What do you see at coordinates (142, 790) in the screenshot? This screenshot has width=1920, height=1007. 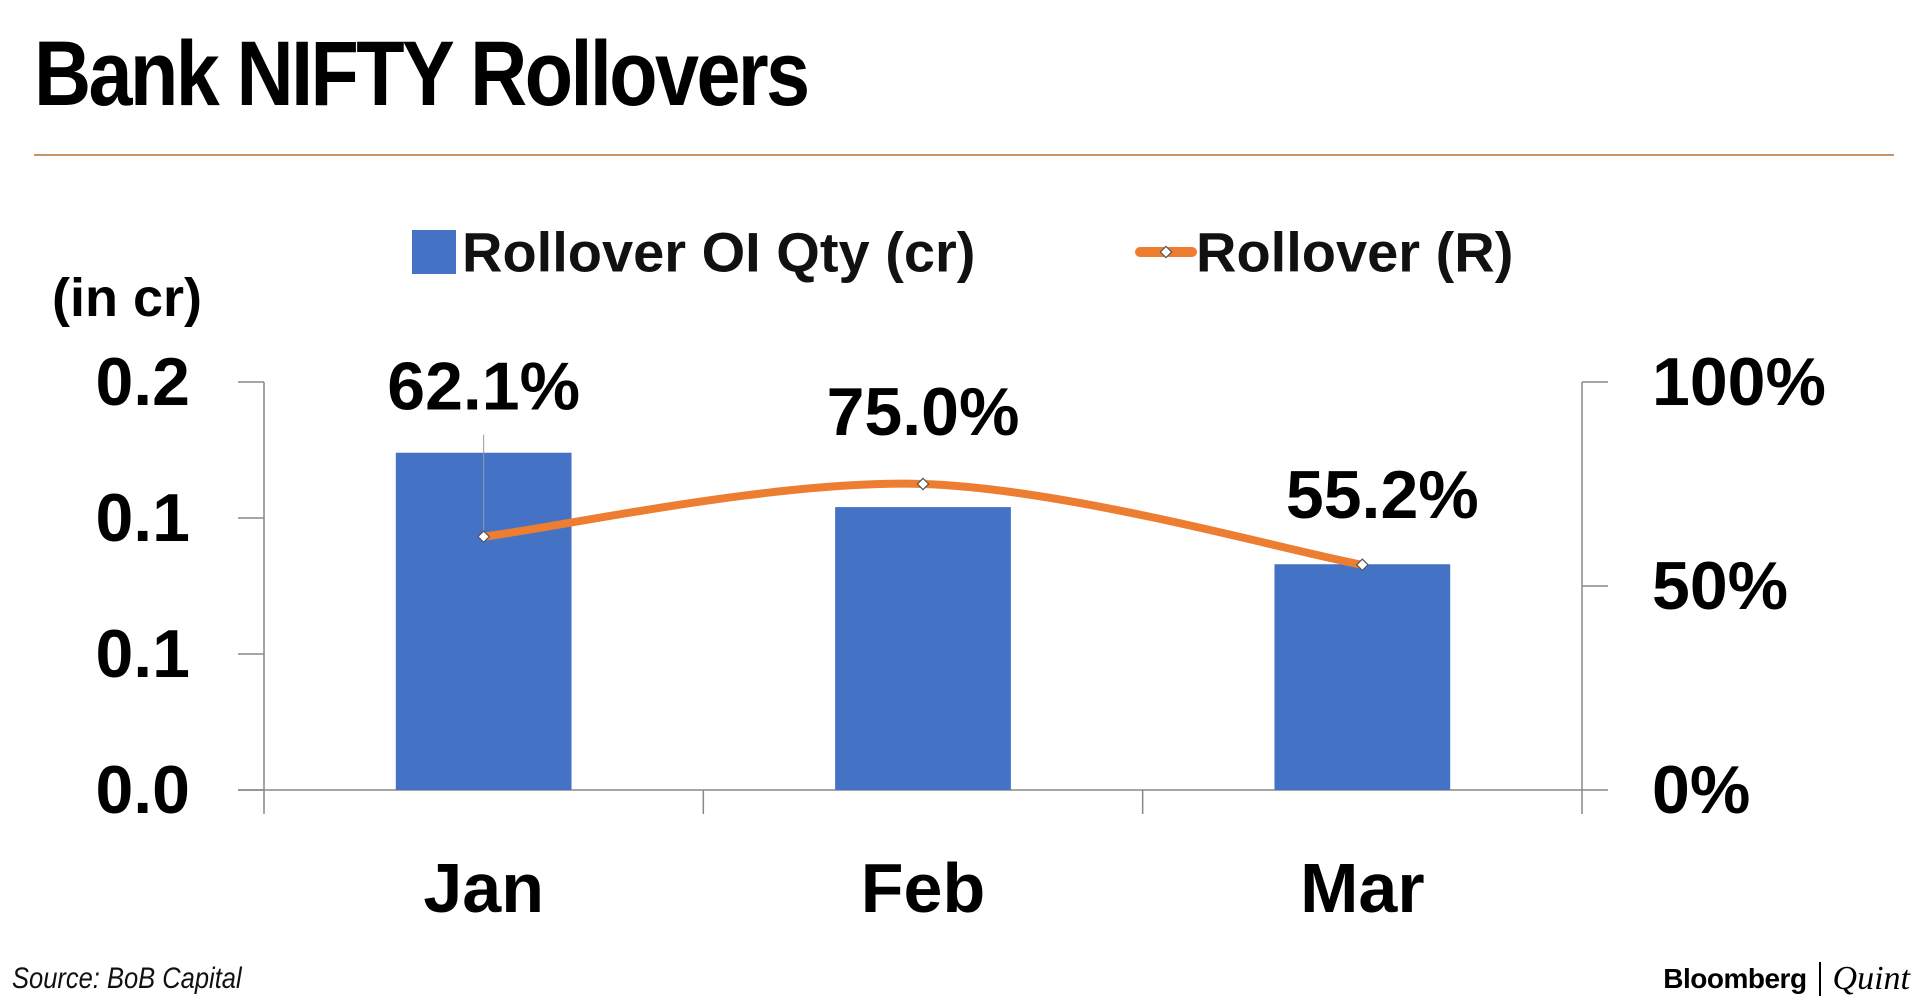 I see `left-axis-tick-label: 0.0` at bounding box center [142, 790].